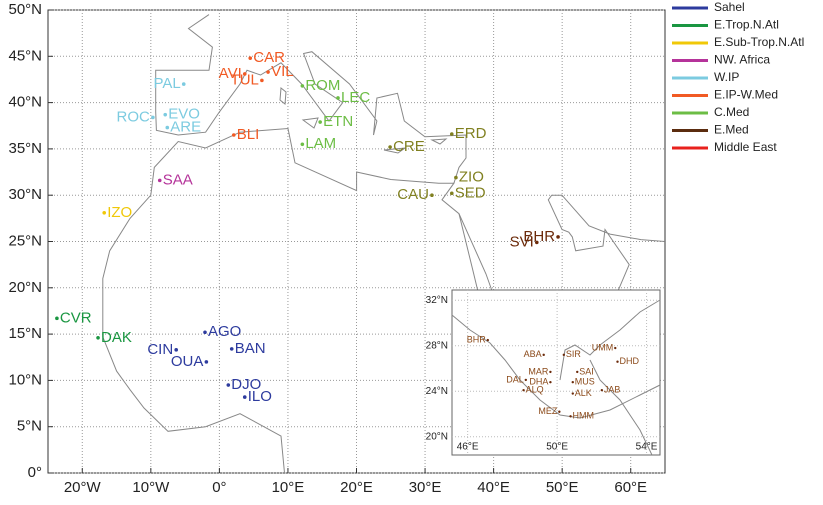 This screenshot has width=823, height=505. What do you see at coordinates (471, 133) in the screenshot?
I see `station-label: ERD` at bounding box center [471, 133].